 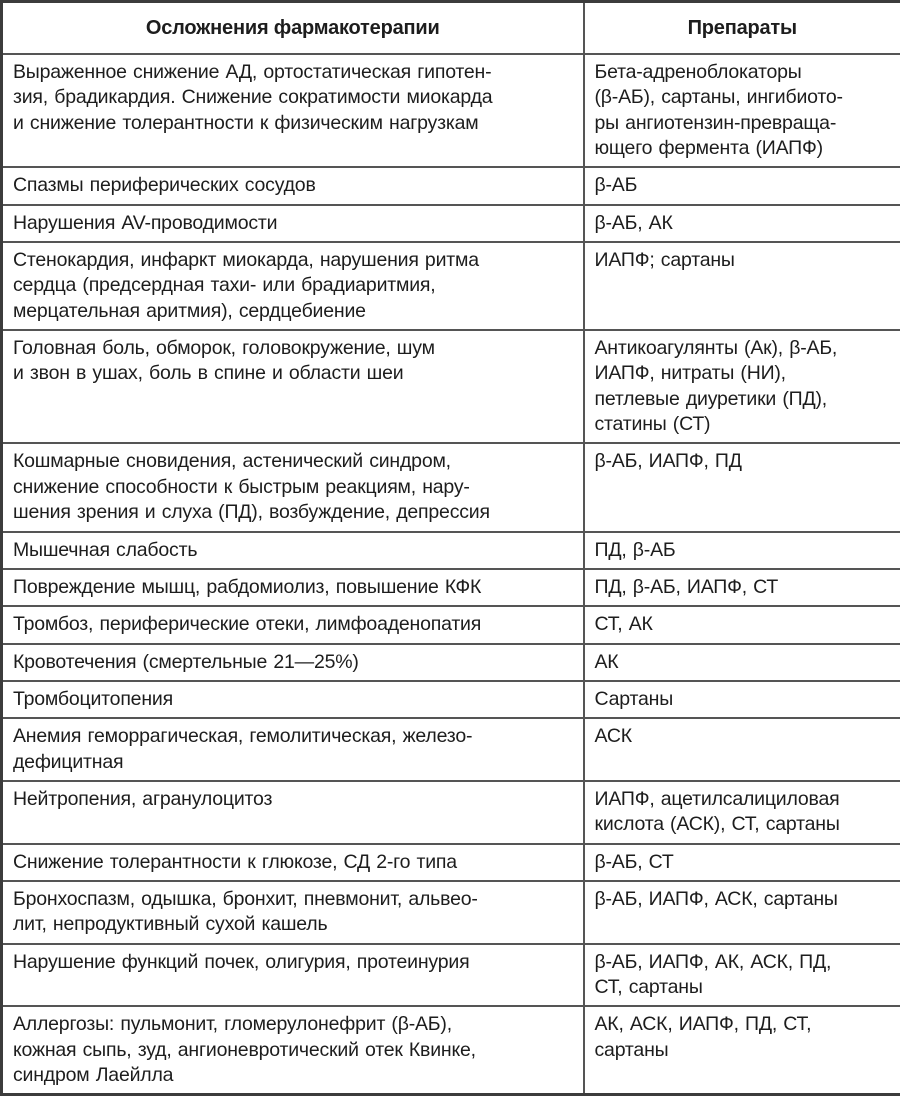 I want to click on drugs-cell: АСК, so click(x=742, y=749).